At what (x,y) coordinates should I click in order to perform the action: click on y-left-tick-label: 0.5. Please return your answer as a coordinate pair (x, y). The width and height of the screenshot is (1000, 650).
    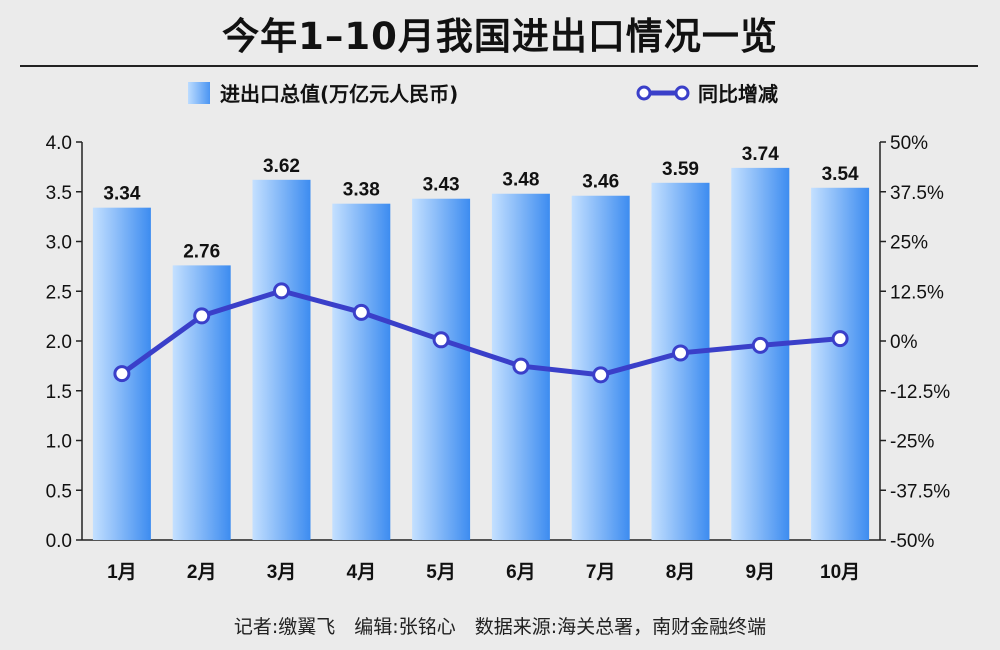
    Looking at the image, I should click on (59, 491).